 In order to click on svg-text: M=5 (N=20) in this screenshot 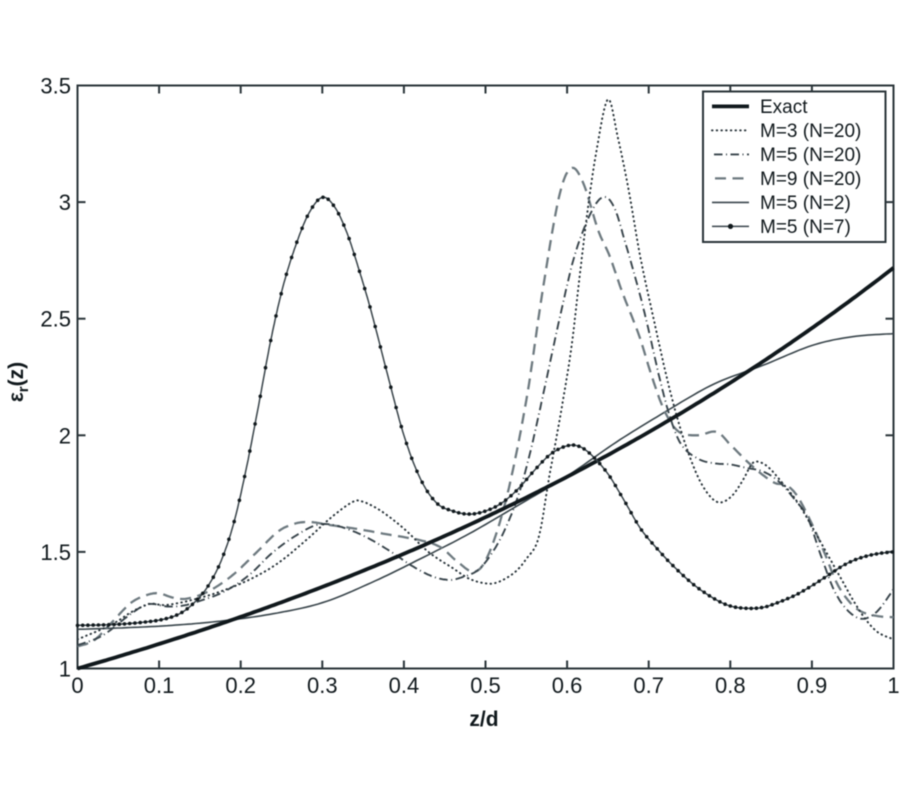, I will do `click(810, 155)`.